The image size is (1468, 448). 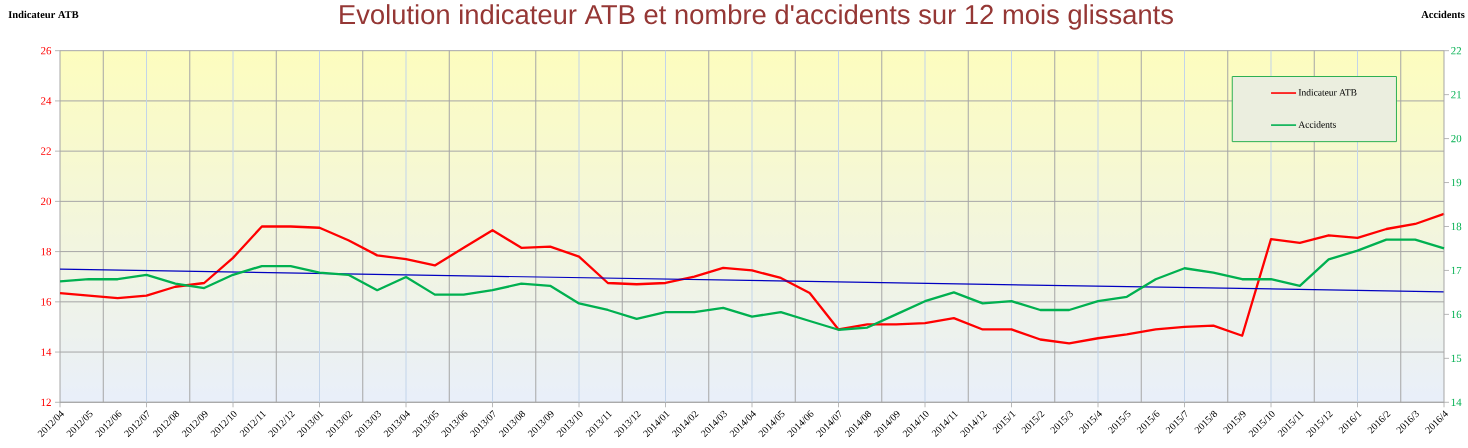 What do you see at coordinates (46, 101) in the screenshot?
I see `y-tick-label: 24` at bounding box center [46, 101].